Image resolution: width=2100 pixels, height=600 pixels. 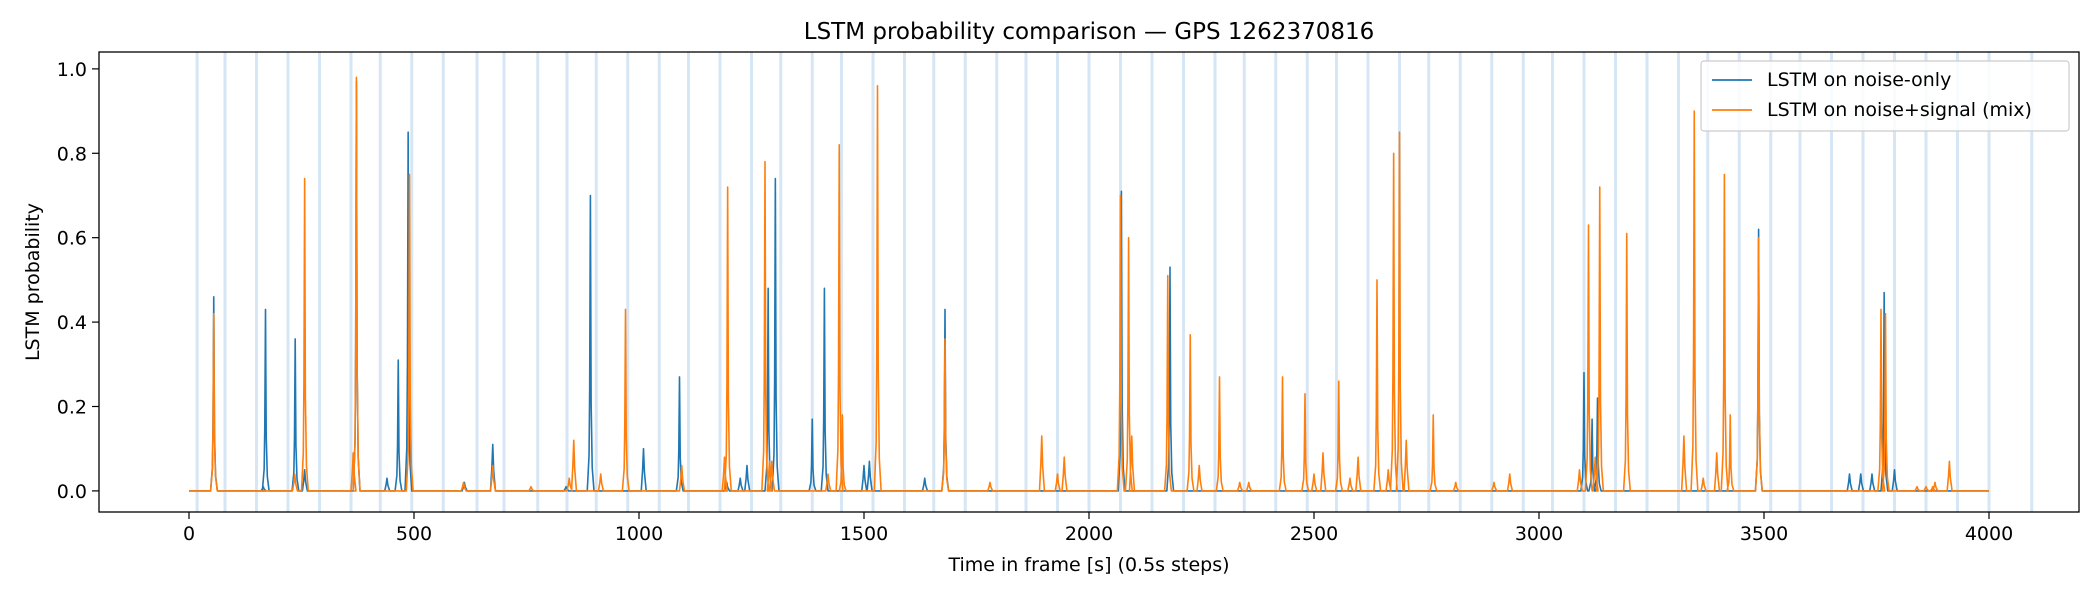 I want to click on x-tick-label: 1500, so click(x=864, y=534).